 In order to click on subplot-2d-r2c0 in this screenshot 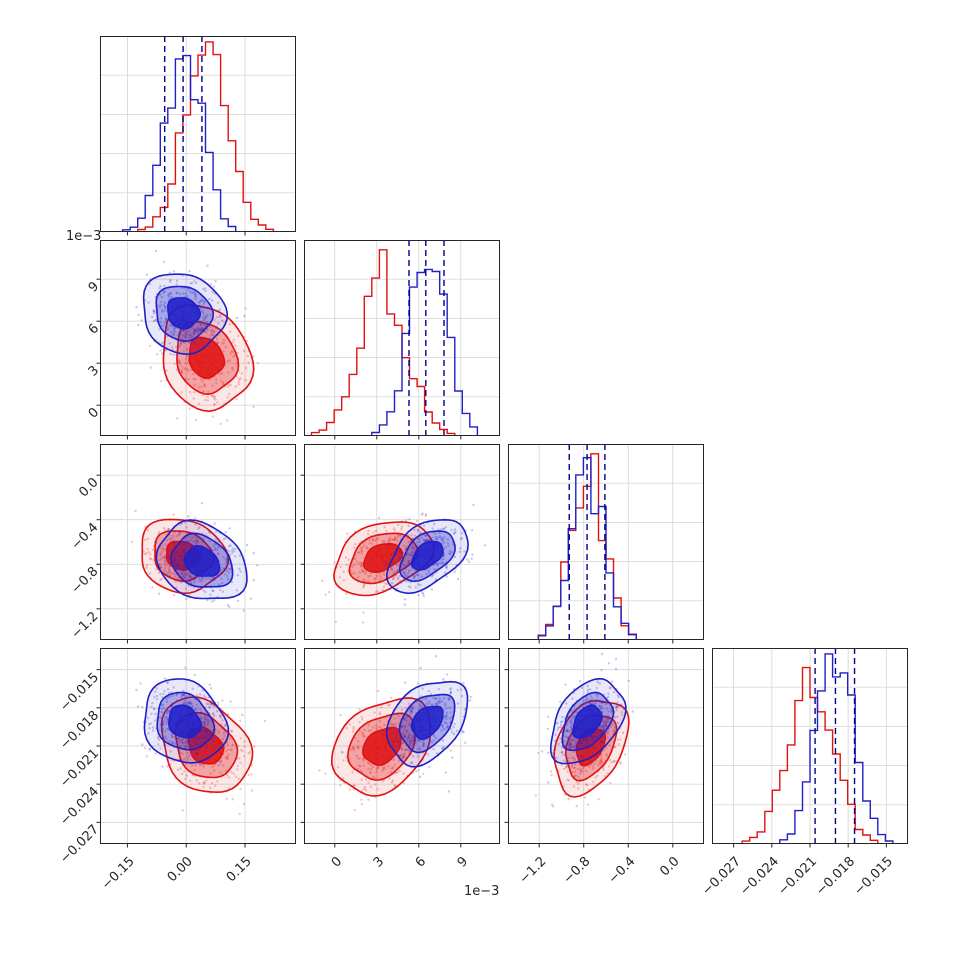, I will do `click(196, 544)`.